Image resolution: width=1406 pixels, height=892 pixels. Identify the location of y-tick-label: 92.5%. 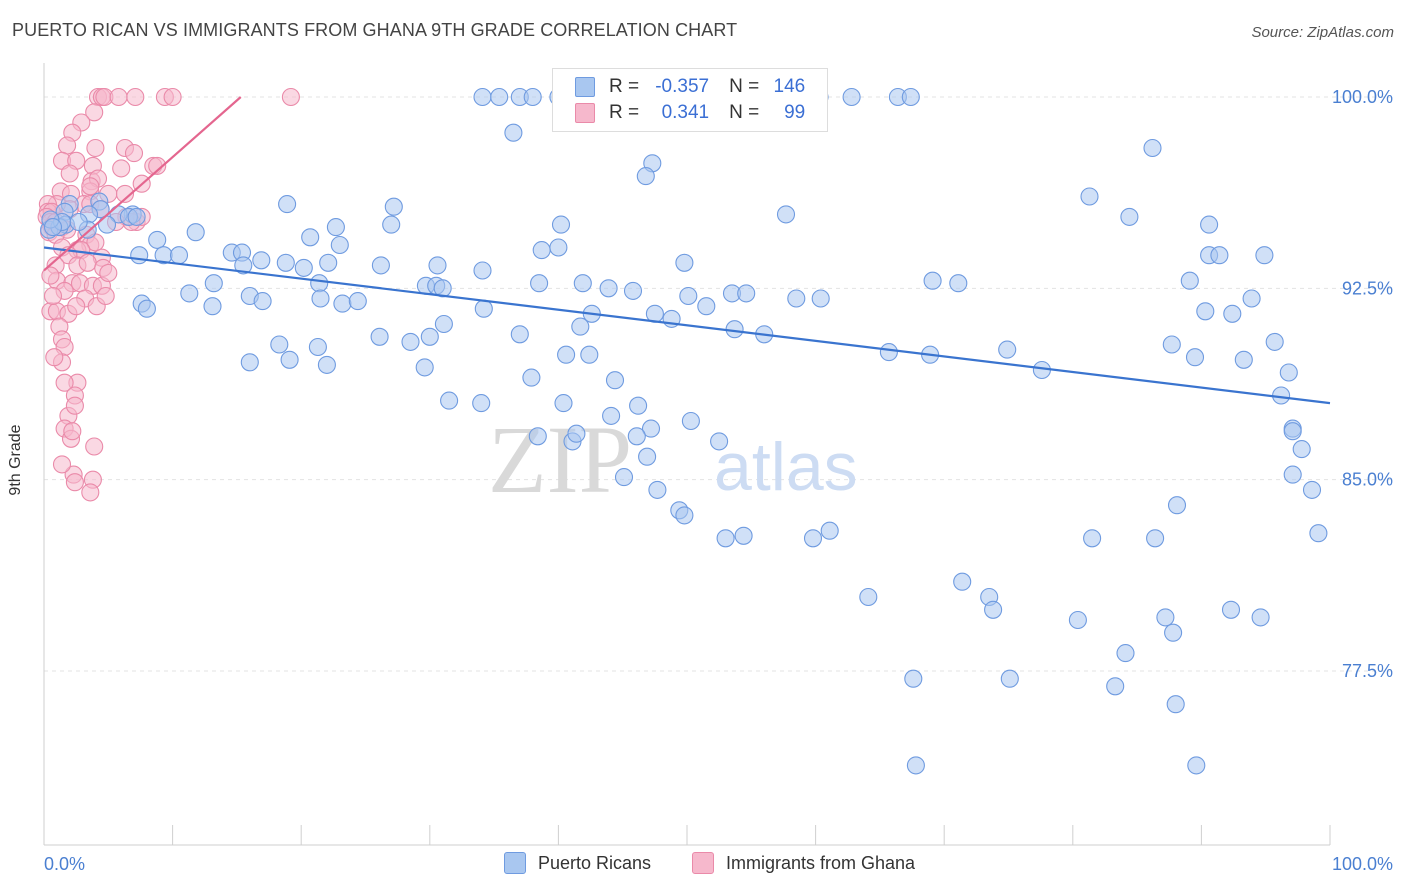
(1367, 288).